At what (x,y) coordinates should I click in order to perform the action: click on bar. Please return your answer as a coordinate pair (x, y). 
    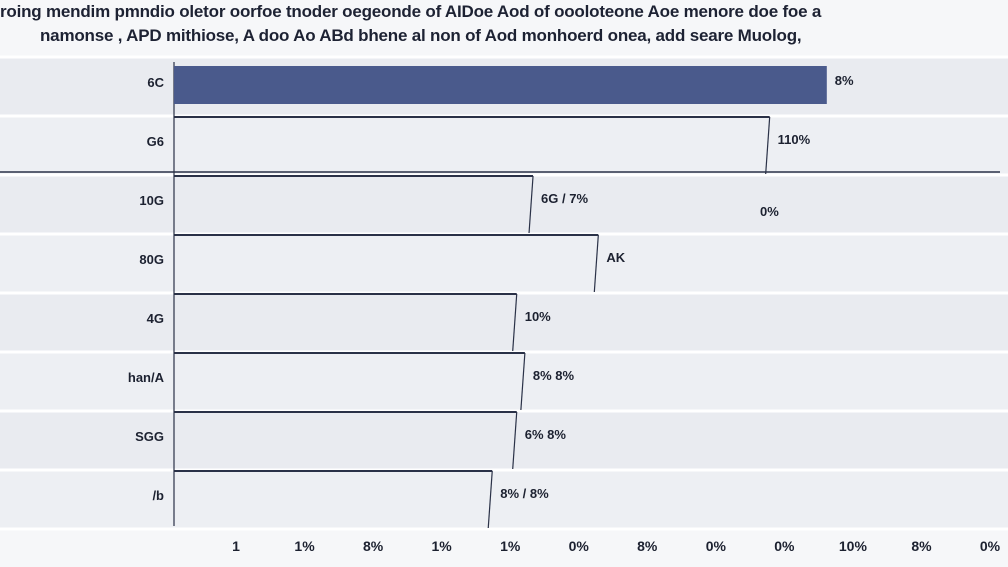
    Looking at the image, I should click on (500, 85).